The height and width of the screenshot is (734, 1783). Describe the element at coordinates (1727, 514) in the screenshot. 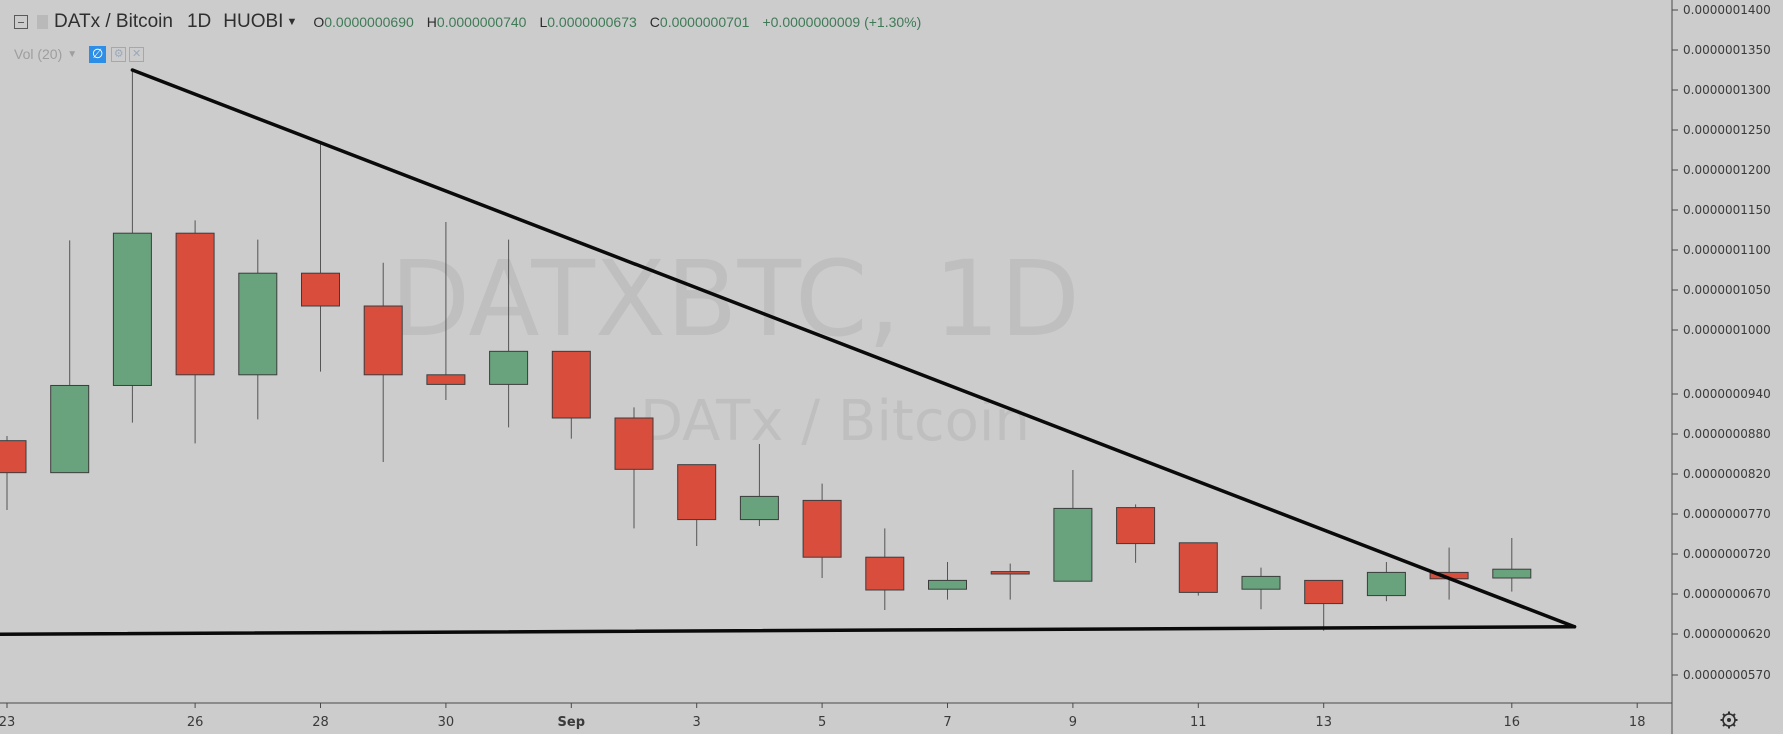

I see `price-tick-label: 0.0000000770` at that location.